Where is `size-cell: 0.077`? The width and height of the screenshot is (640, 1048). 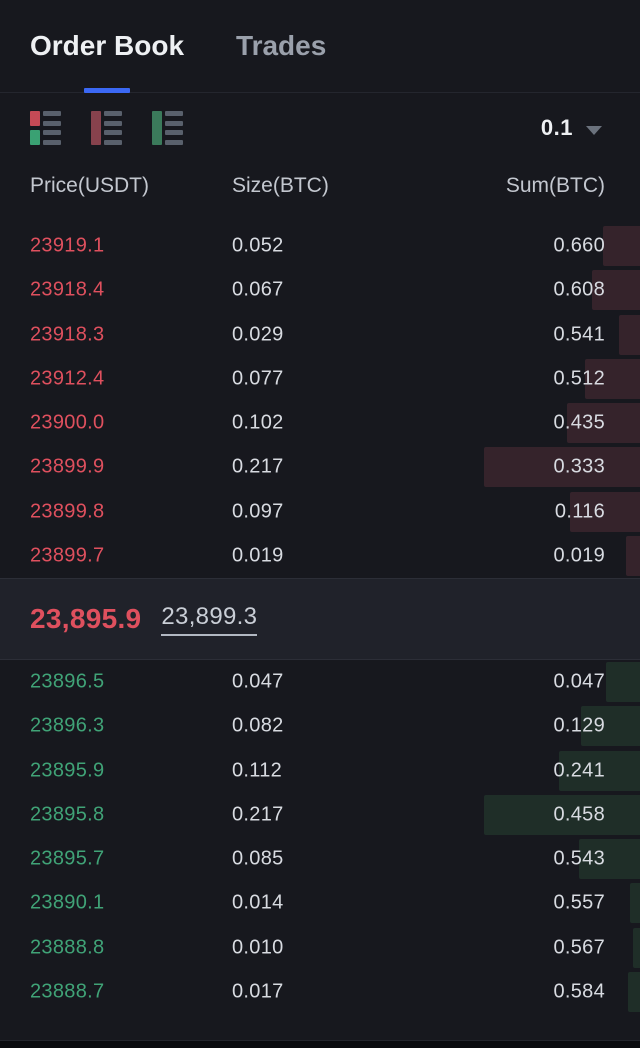
size-cell: 0.077 is located at coordinates (258, 378).